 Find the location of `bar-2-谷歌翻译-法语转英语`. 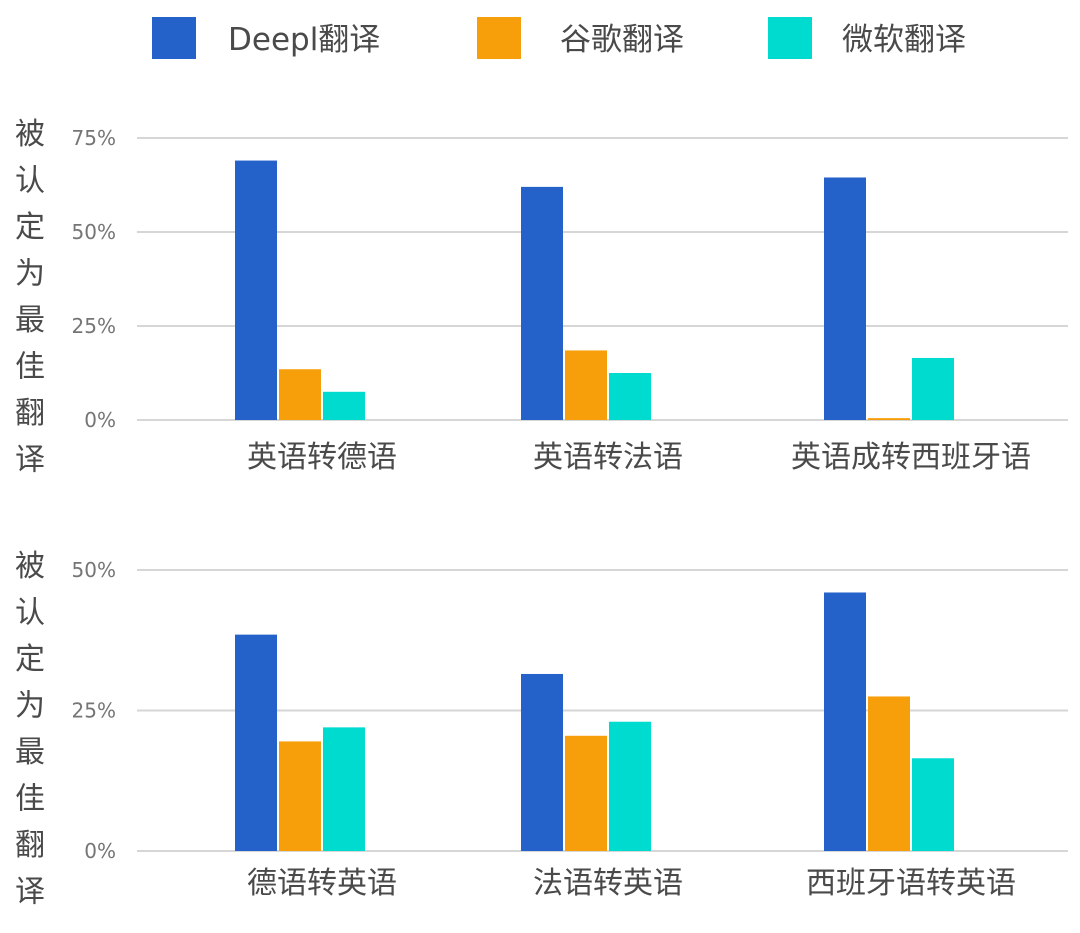

bar-2-谷歌翻译-法语转英语 is located at coordinates (586, 793).